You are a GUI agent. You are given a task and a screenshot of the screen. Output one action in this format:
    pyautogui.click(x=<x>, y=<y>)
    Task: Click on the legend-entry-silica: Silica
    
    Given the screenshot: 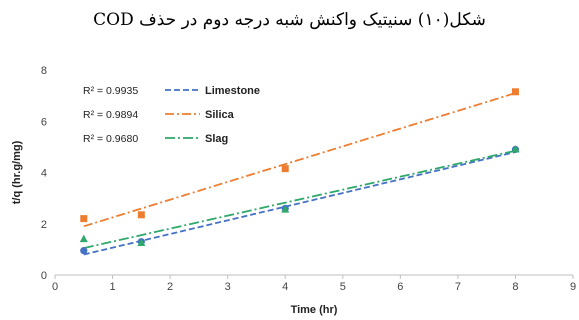 What is the action you would take?
    pyautogui.click(x=220, y=115)
    